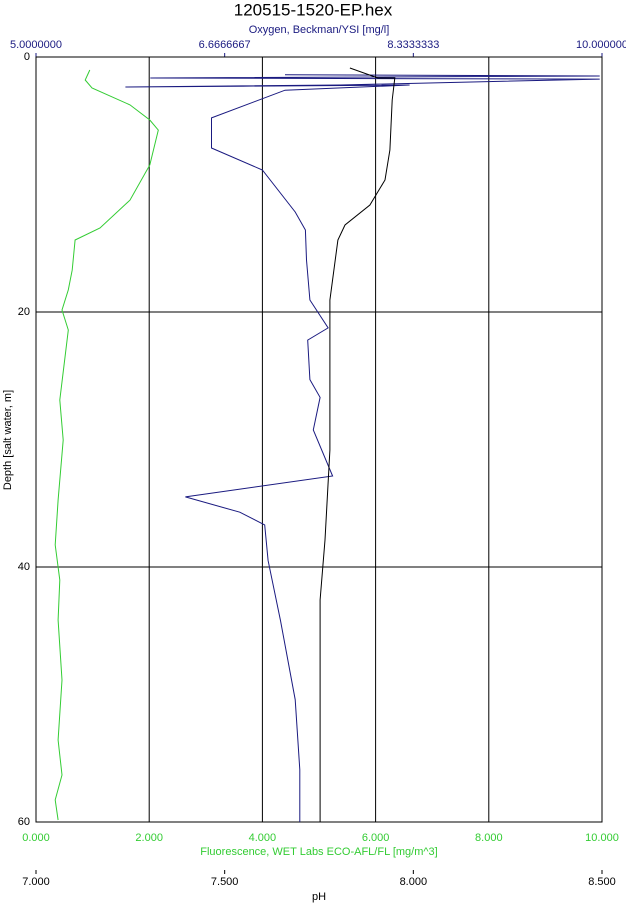 This screenshot has height=910, width=626. Describe the element at coordinates (24, 822) in the screenshot. I see `y-tick-label: 60` at that location.